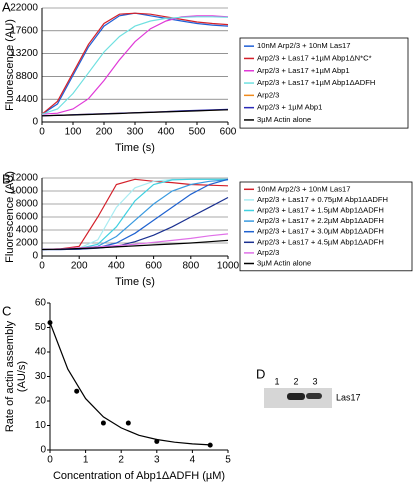 This screenshot has height=499, width=415. Describe the element at coordinates (24, 53) in the screenshot. I see `y-tick-label: 13200` at that location.